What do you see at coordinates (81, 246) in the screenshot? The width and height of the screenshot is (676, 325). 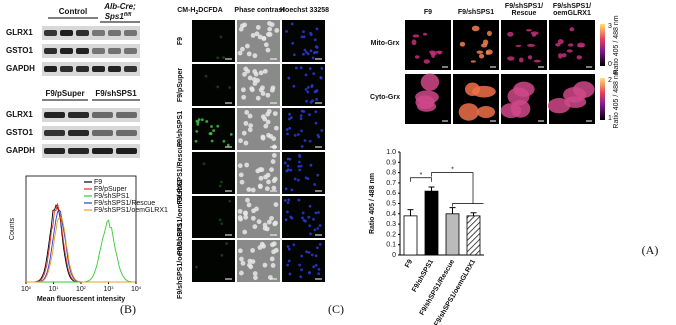 I see `flow-curve` at bounding box center [81, 246].